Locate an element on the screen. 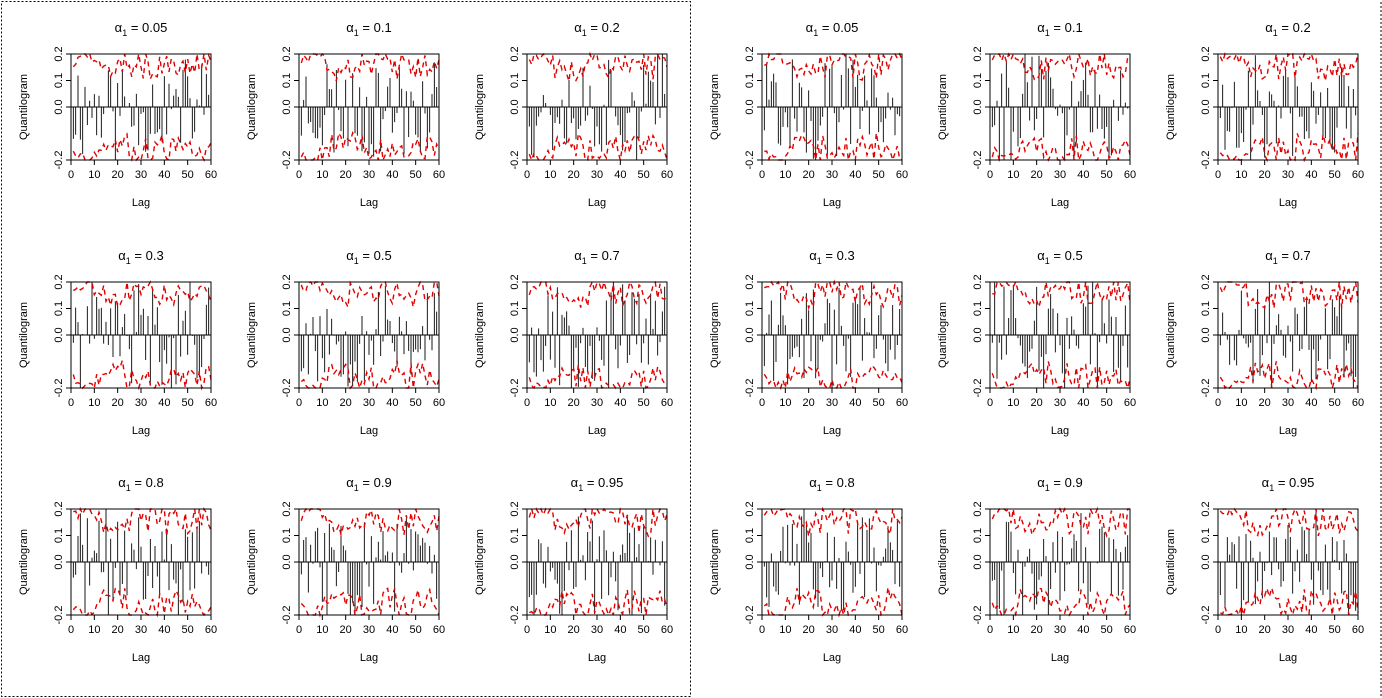  panel-title: α1 = 0.95 is located at coordinates (1288, 484).